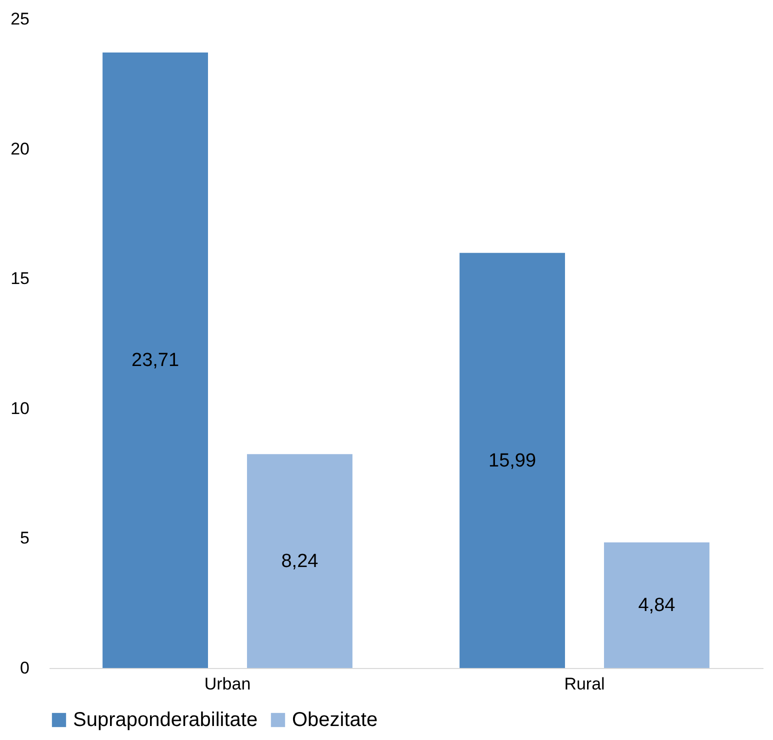 The height and width of the screenshot is (740, 773). What do you see at coordinates (335, 720) in the screenshot?
I see `legend-label: Obezitate` at bounding box center [335, 720].